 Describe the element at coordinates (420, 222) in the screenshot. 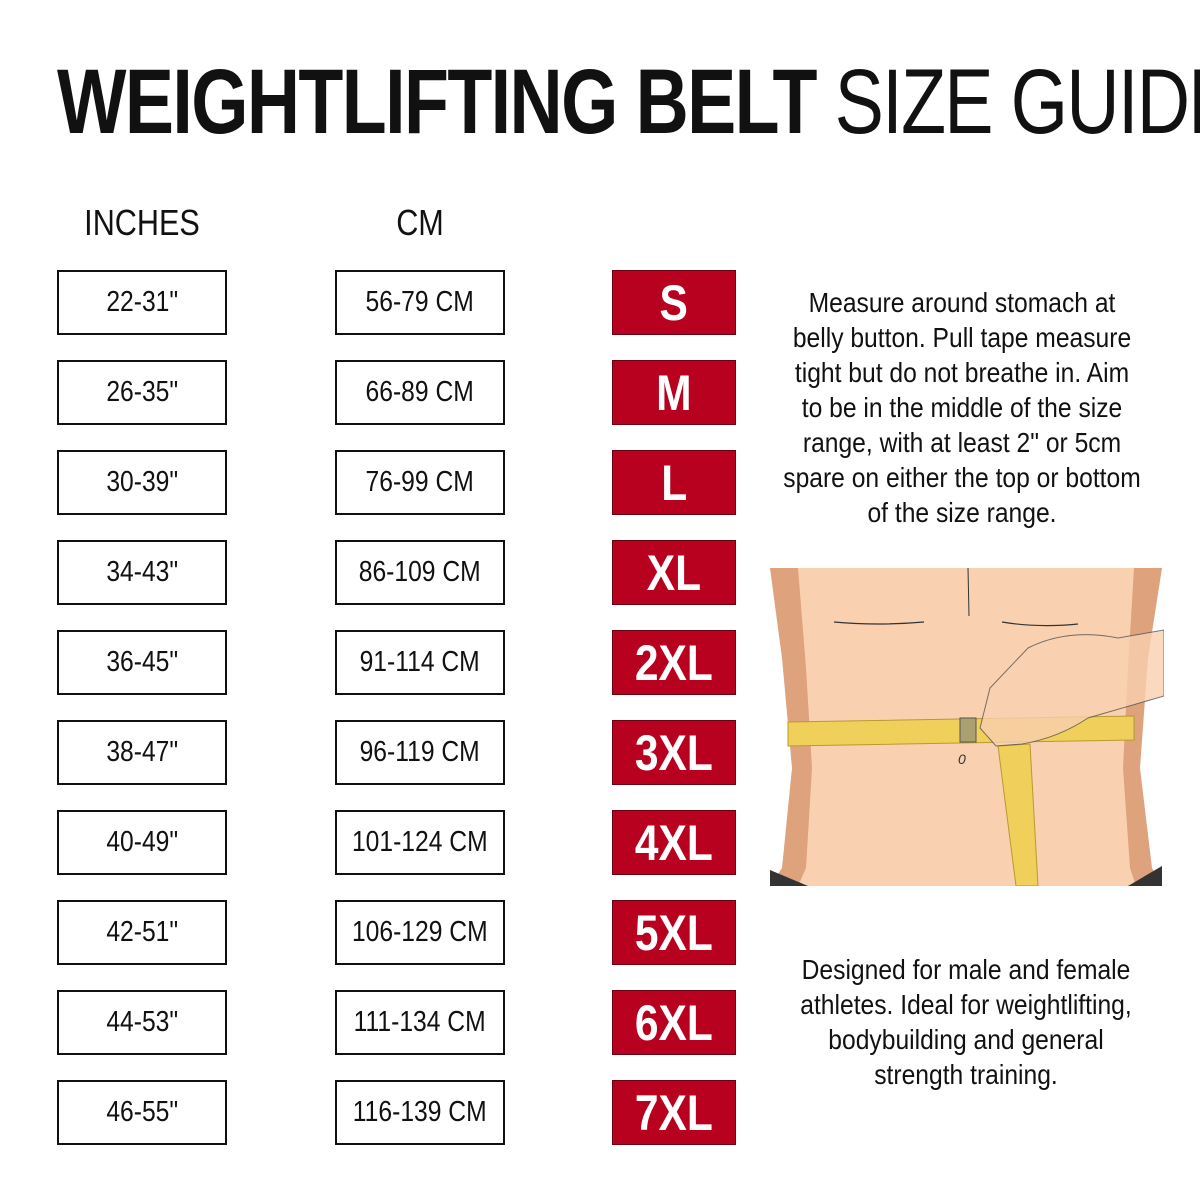

I see `cm-header: CM` at that location.